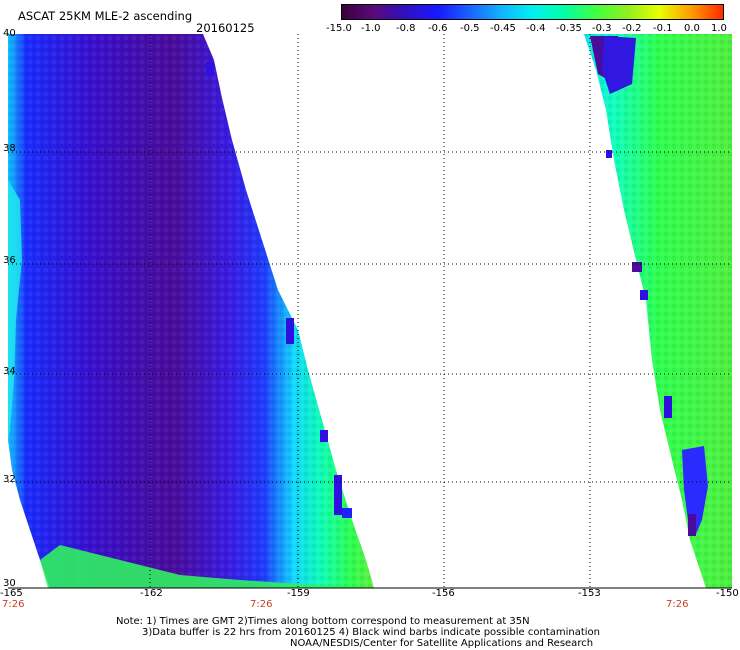 This screenshot has height=650, width=740. I want to click on colorbar-label: -0.2, so click(632, 28).